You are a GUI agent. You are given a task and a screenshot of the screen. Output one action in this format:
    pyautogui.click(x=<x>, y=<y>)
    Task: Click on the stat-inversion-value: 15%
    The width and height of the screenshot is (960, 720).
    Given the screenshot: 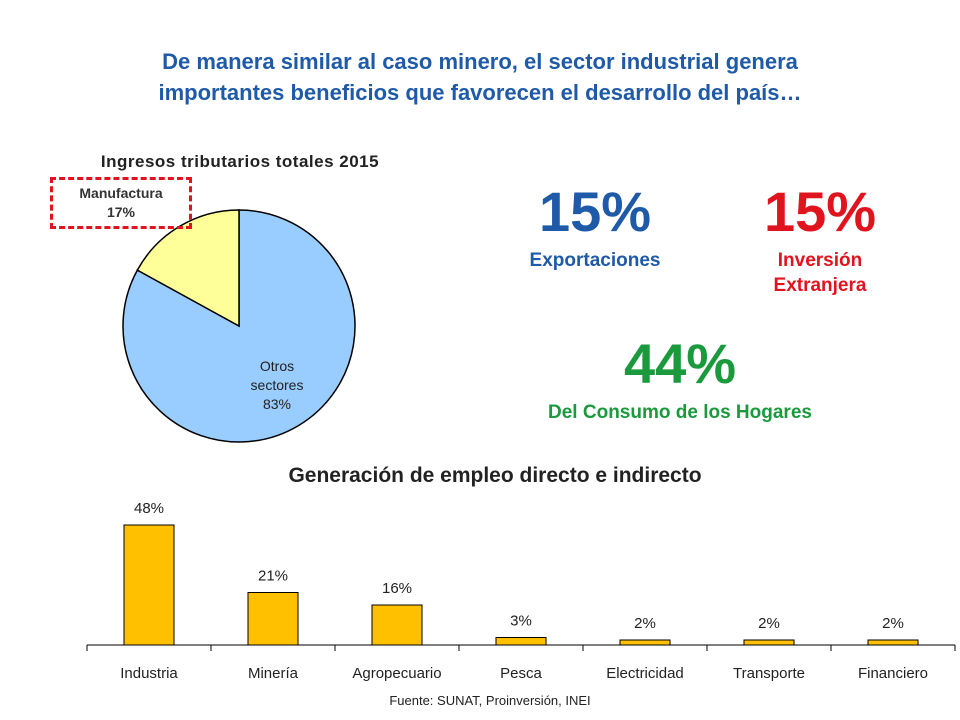 What is the action you would take?
    pyautogui.click(x=820, y=211)
    